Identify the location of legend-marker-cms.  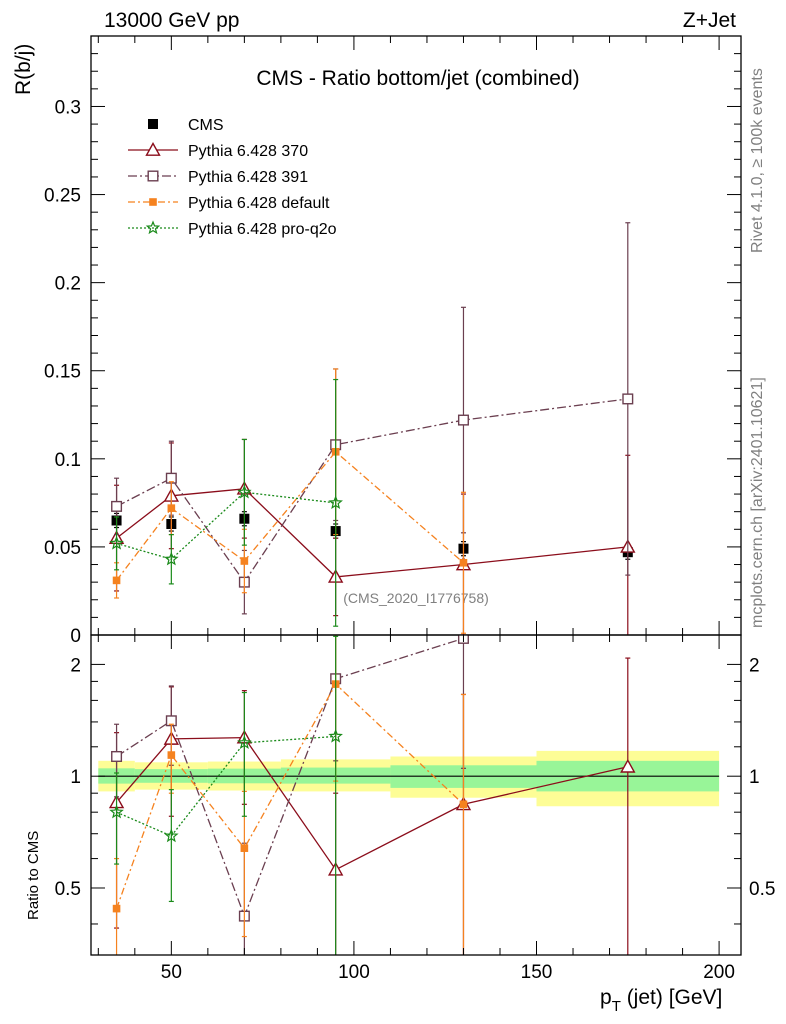
(153, 124).